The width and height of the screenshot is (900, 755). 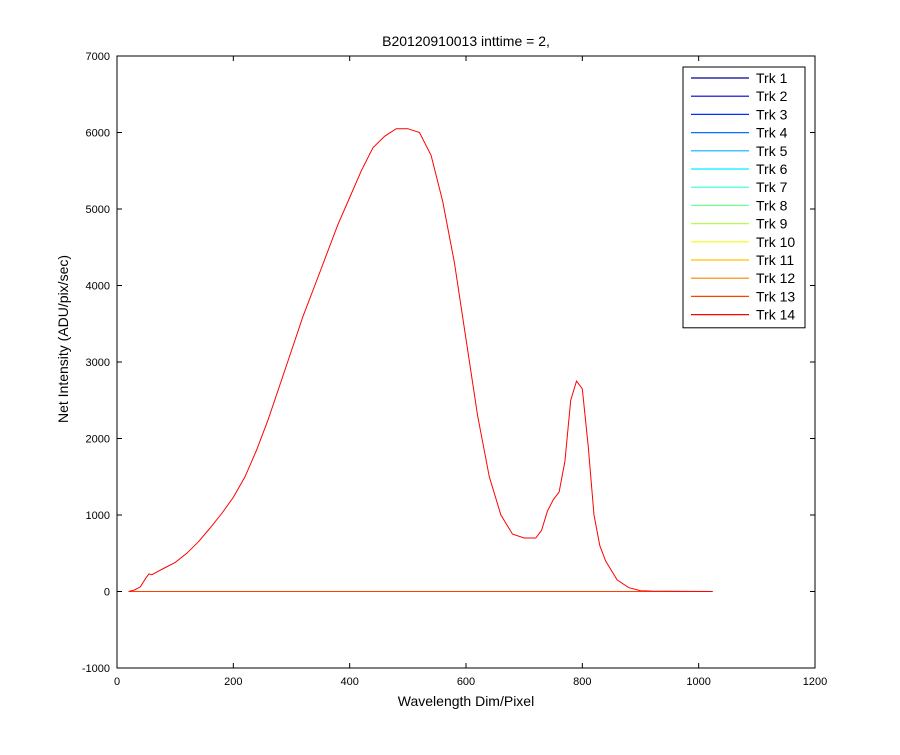 I want to click on y-tick-label: 3000, so click(x=98, y=363).